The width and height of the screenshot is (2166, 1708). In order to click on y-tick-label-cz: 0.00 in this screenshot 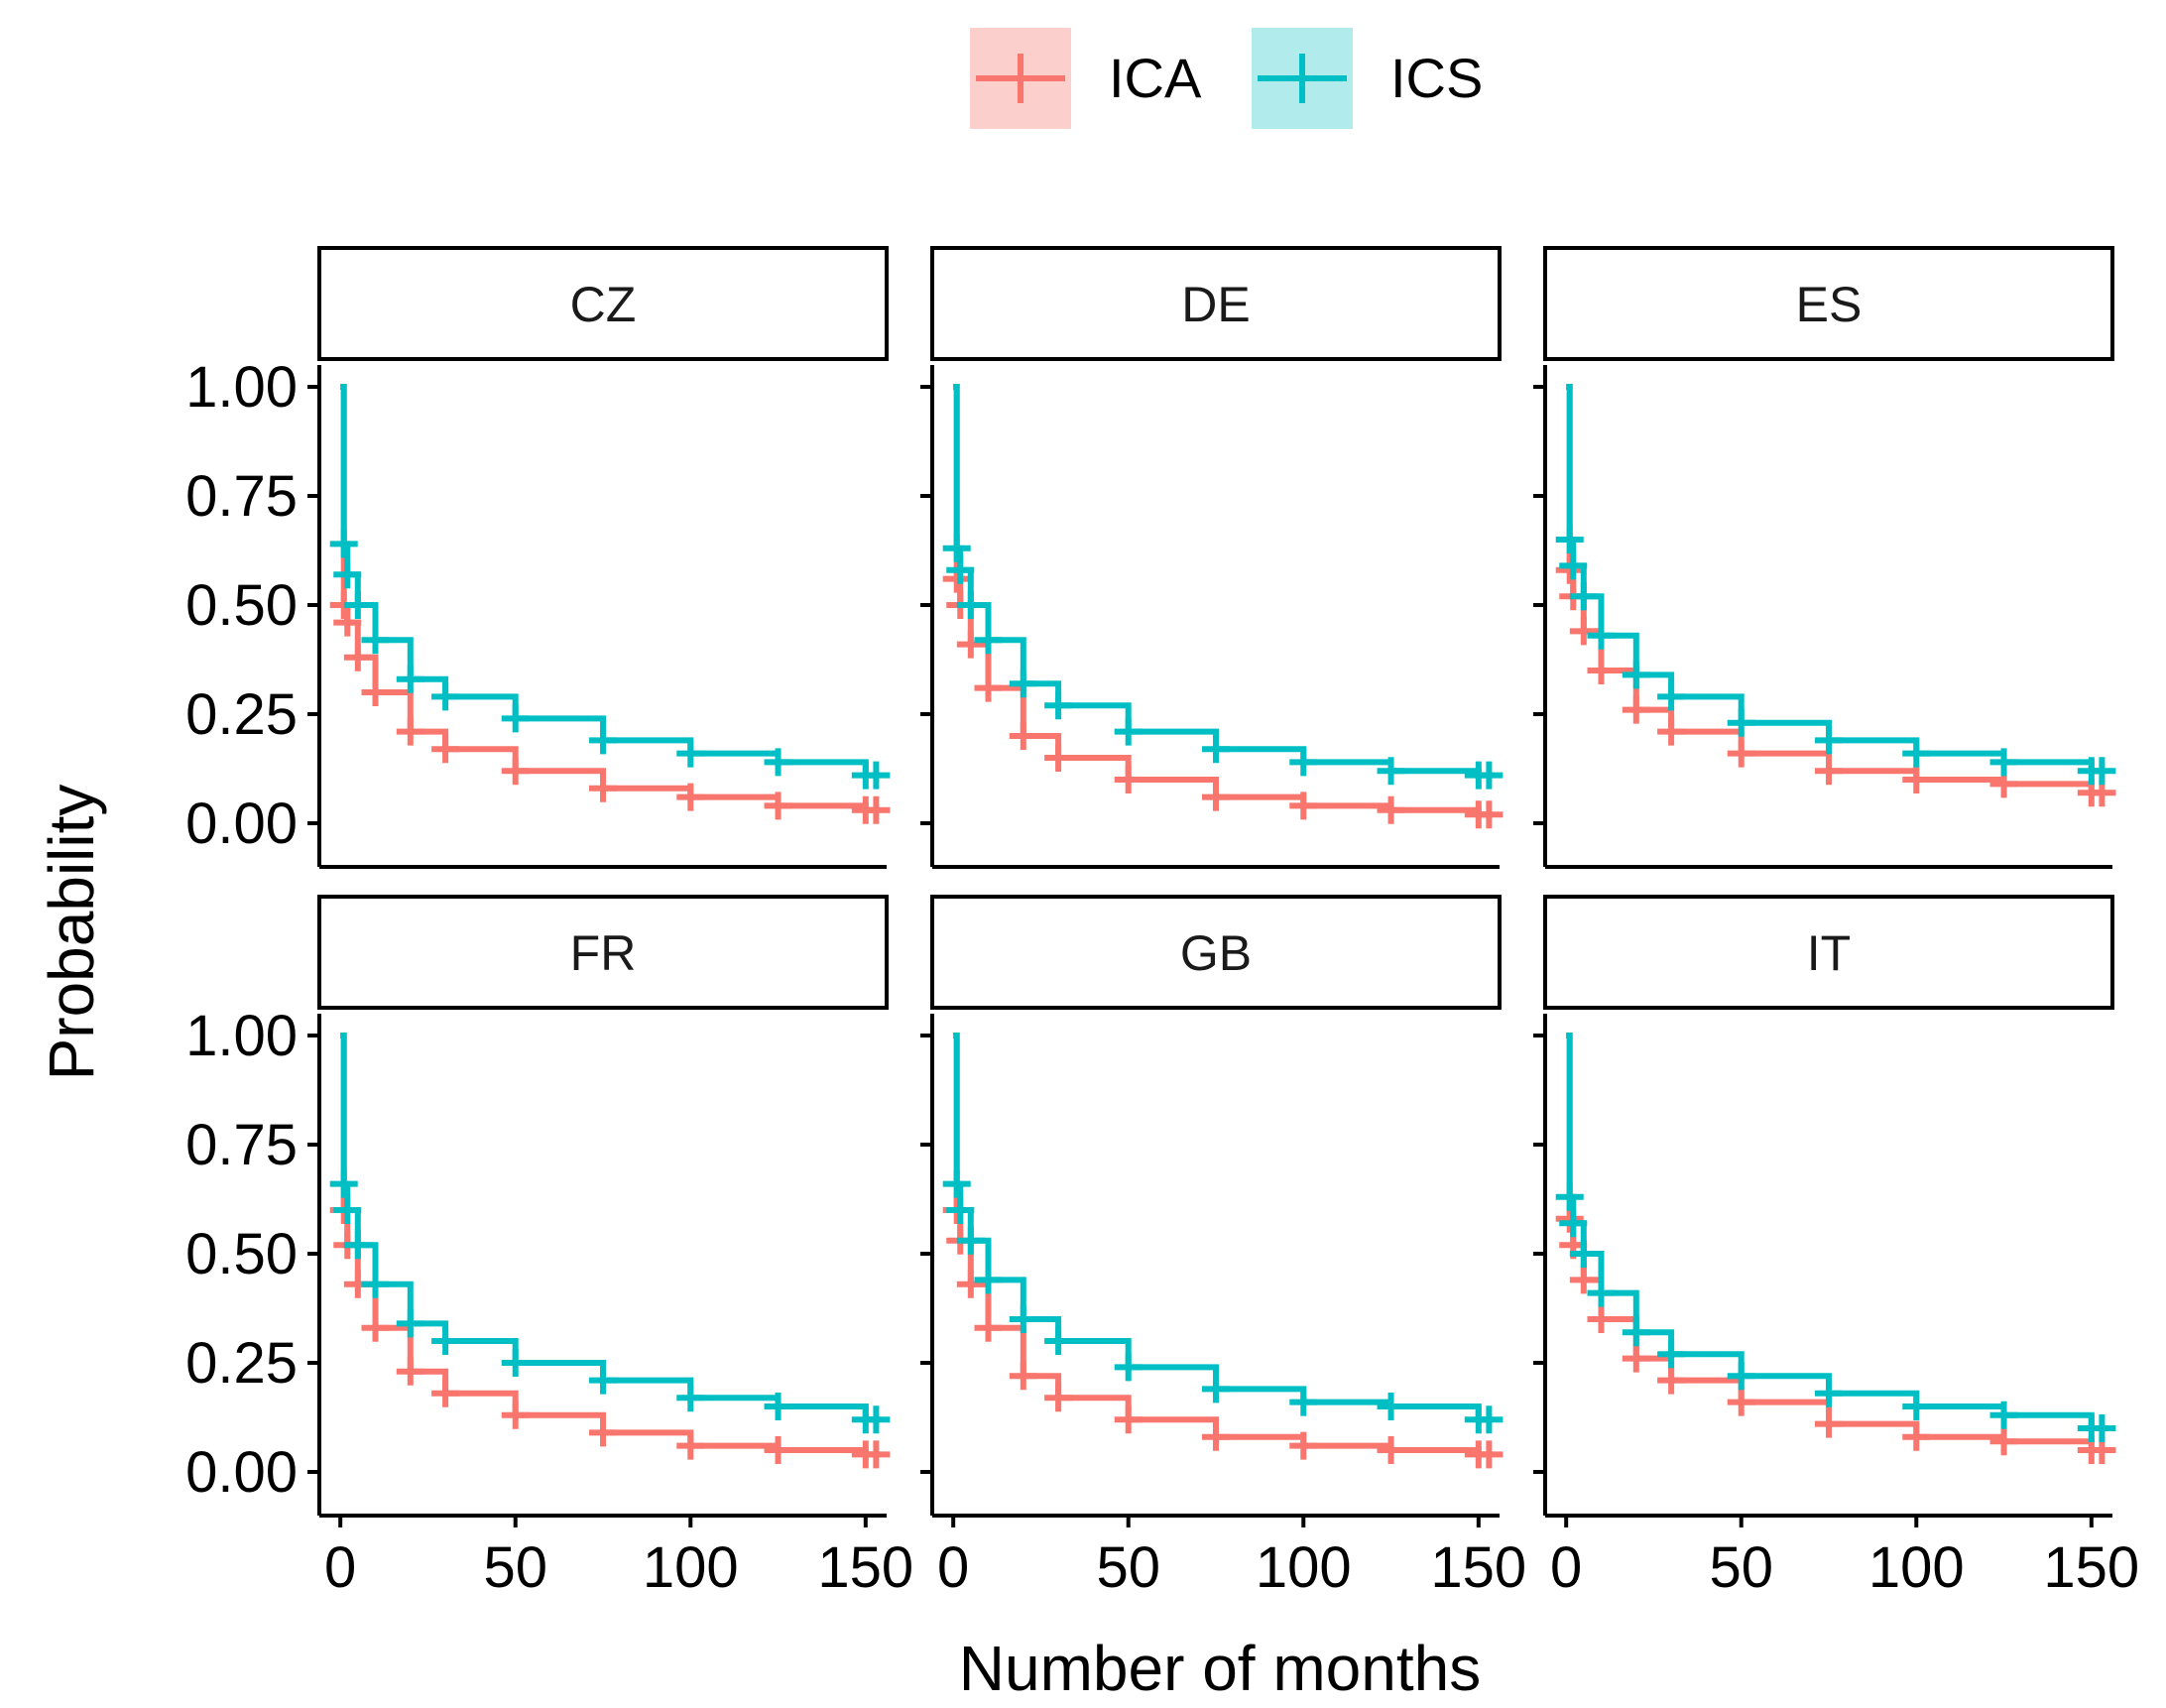, I will do `click(241, 824)`.